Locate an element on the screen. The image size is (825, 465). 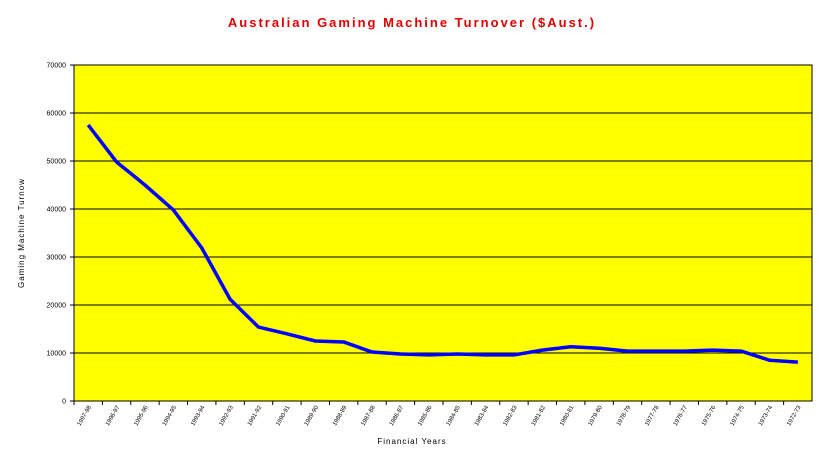
x-tick-label: 1980-81 is located at coordinates (567, 415).